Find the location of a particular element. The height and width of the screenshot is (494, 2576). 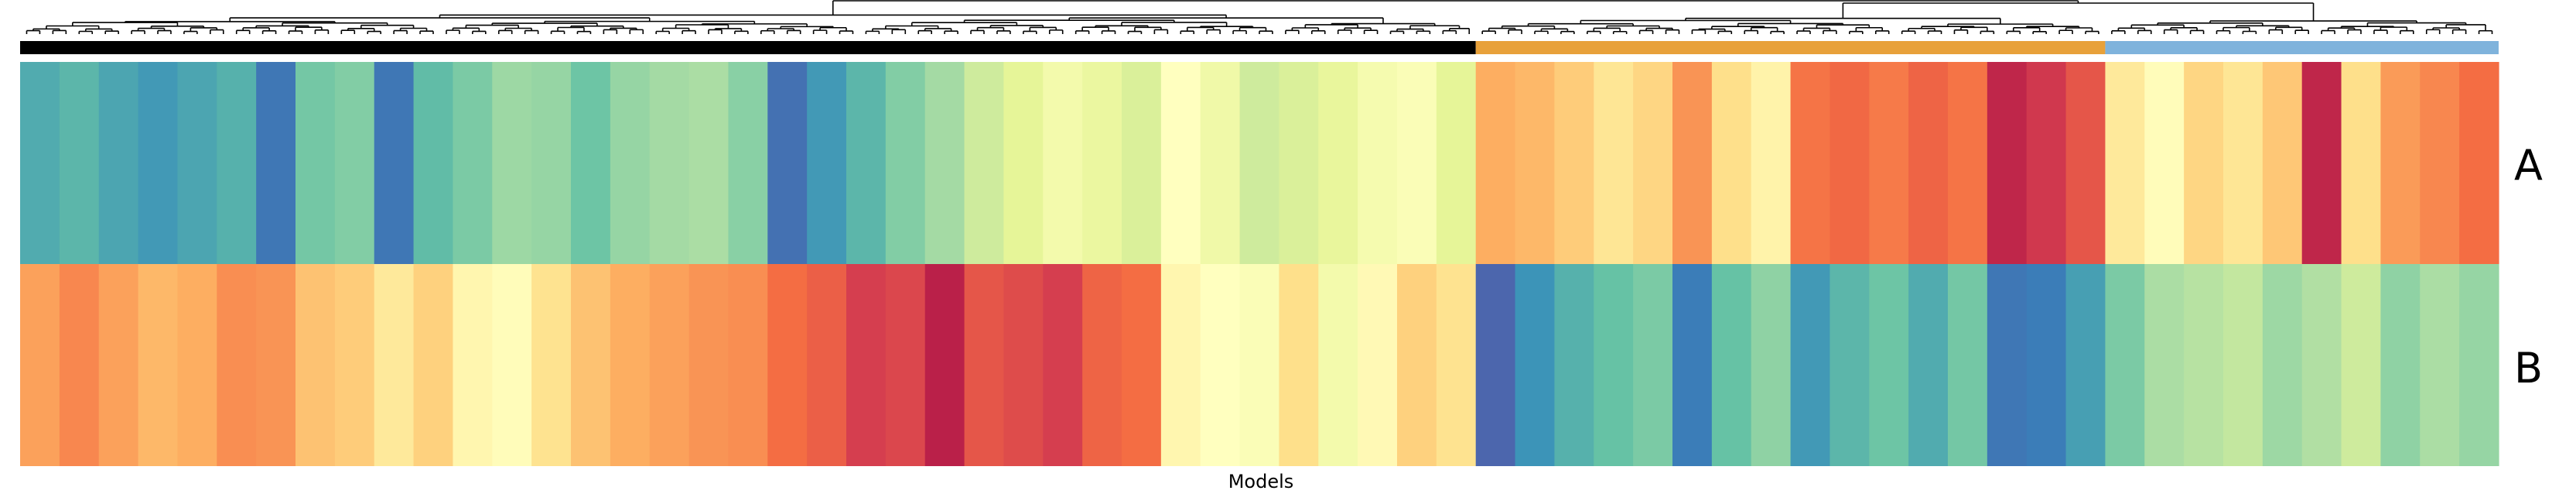

dendrogram is located at coordinates (1259, 17).